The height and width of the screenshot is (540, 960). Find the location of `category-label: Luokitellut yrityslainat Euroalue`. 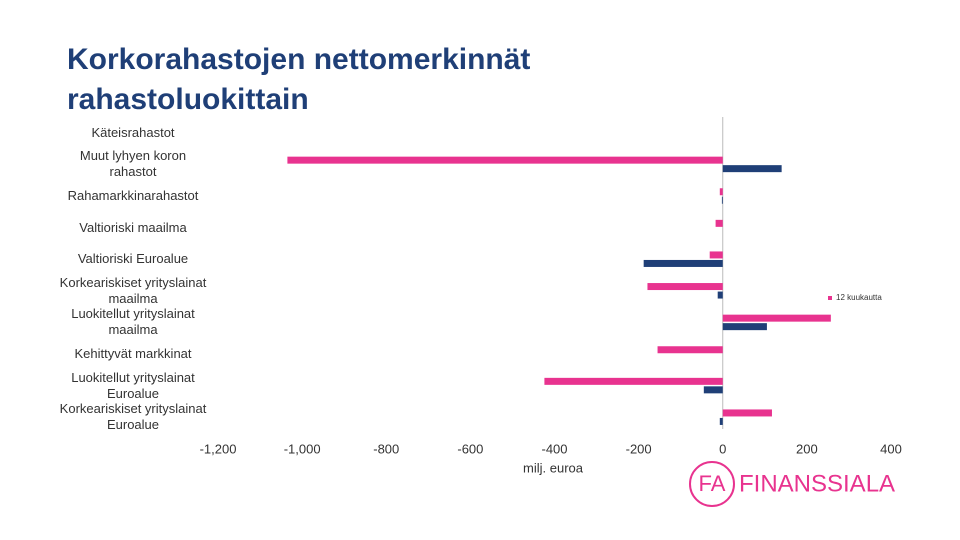

category-label: Luokitellut yrityslainat Euroalue is located at coordinates (133, 385).